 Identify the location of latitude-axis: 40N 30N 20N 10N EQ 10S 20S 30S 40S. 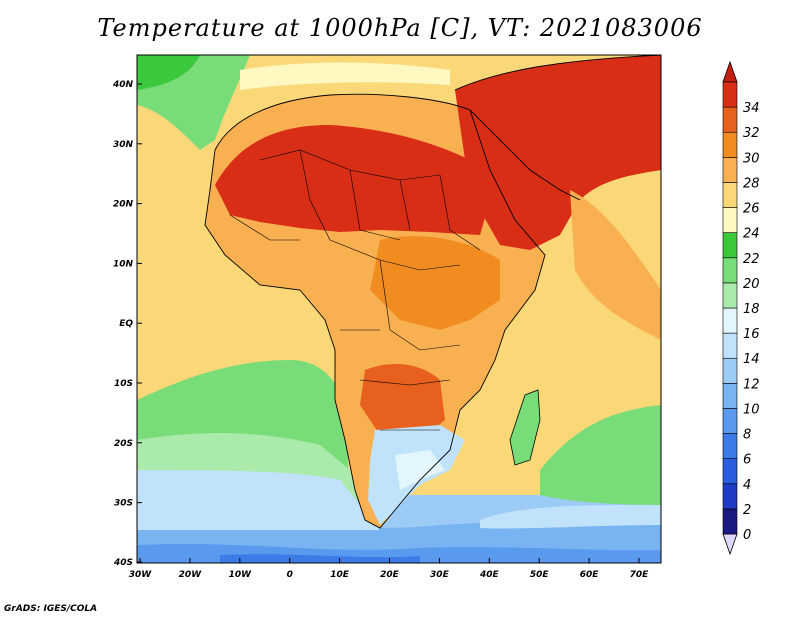
(127, 324).